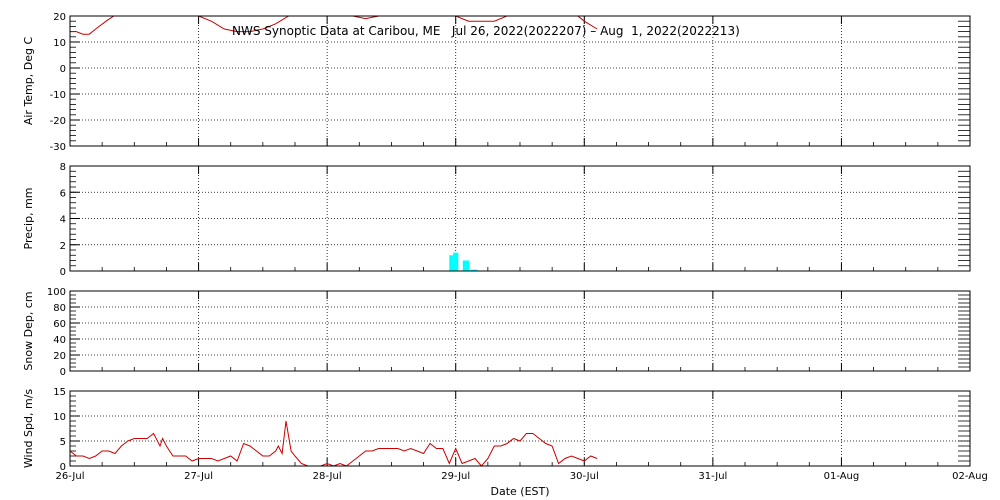 The image size is (1000, 500). I want to click on x-axis-title: Date (EST), so click(519, 491).